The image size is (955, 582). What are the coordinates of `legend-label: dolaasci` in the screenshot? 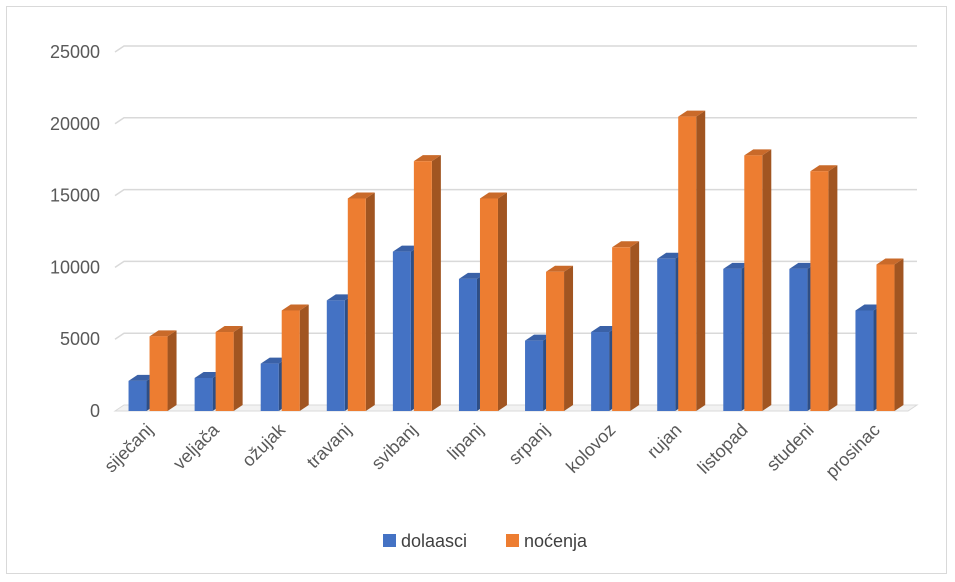 It's located at (434, 541).